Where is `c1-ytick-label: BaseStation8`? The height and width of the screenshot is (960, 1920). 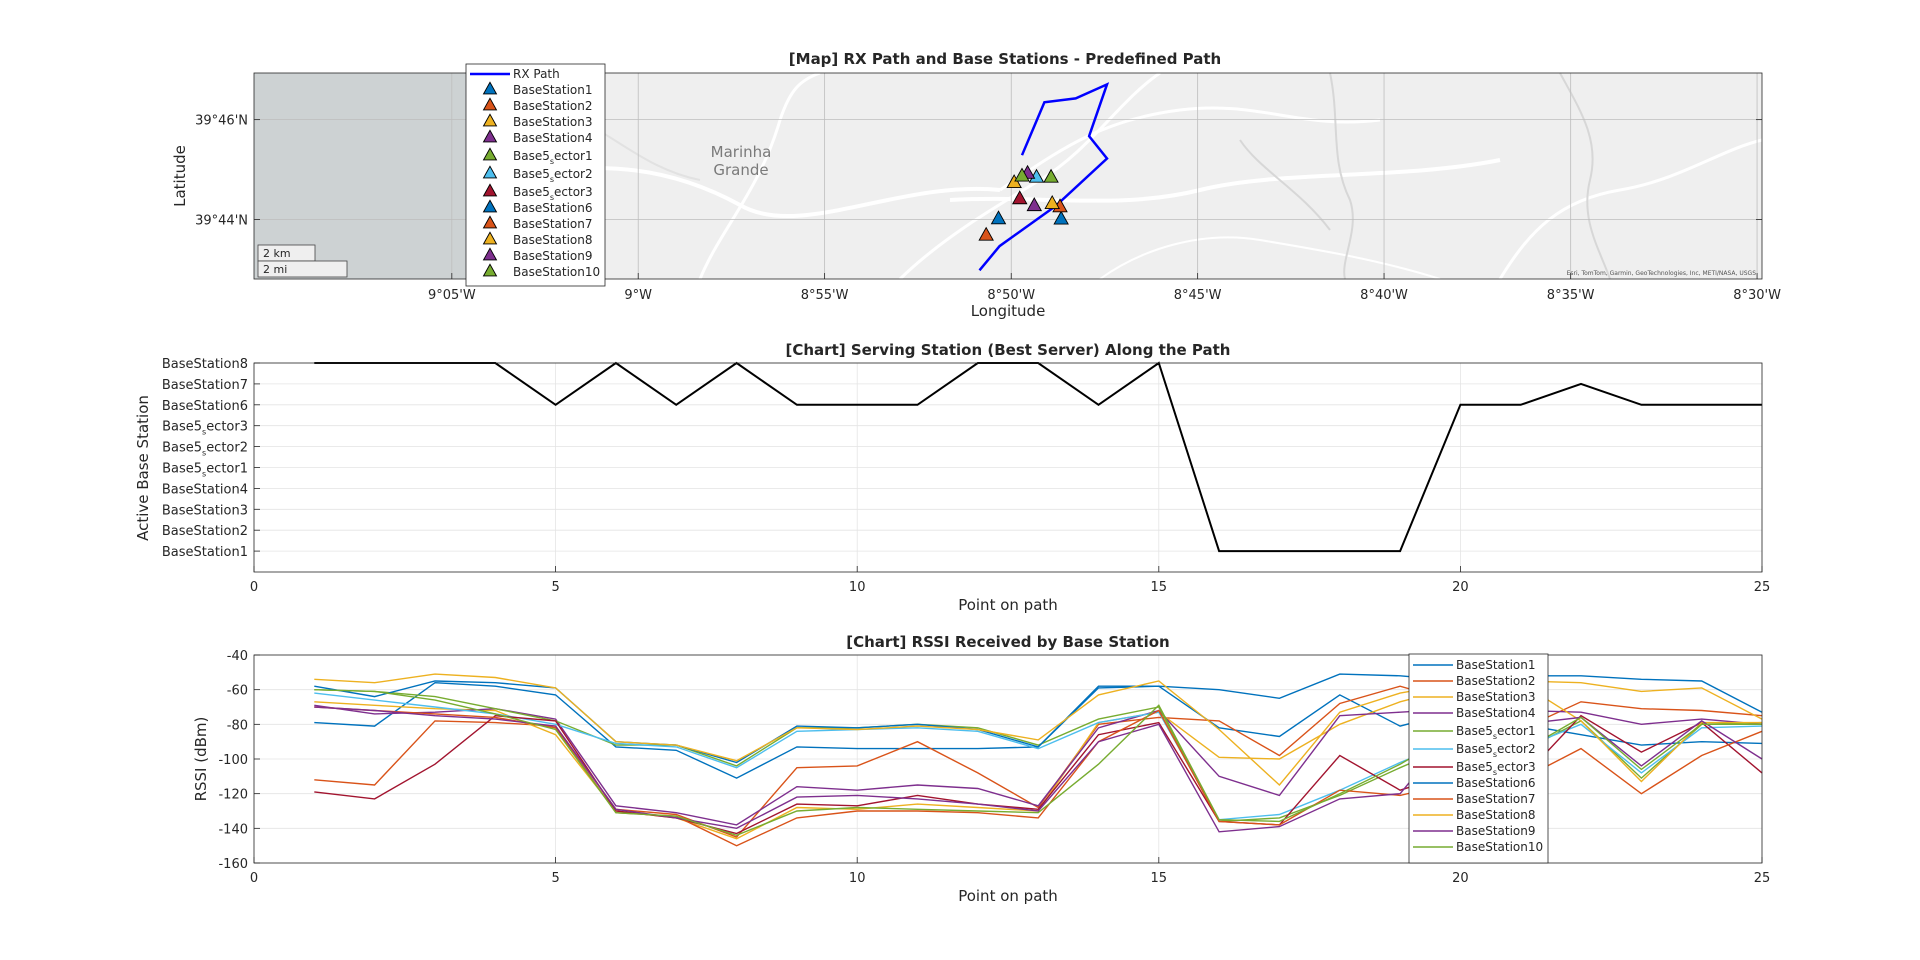 c1-ytick-label: BaseStation8 is located at coordinates (205, 364).